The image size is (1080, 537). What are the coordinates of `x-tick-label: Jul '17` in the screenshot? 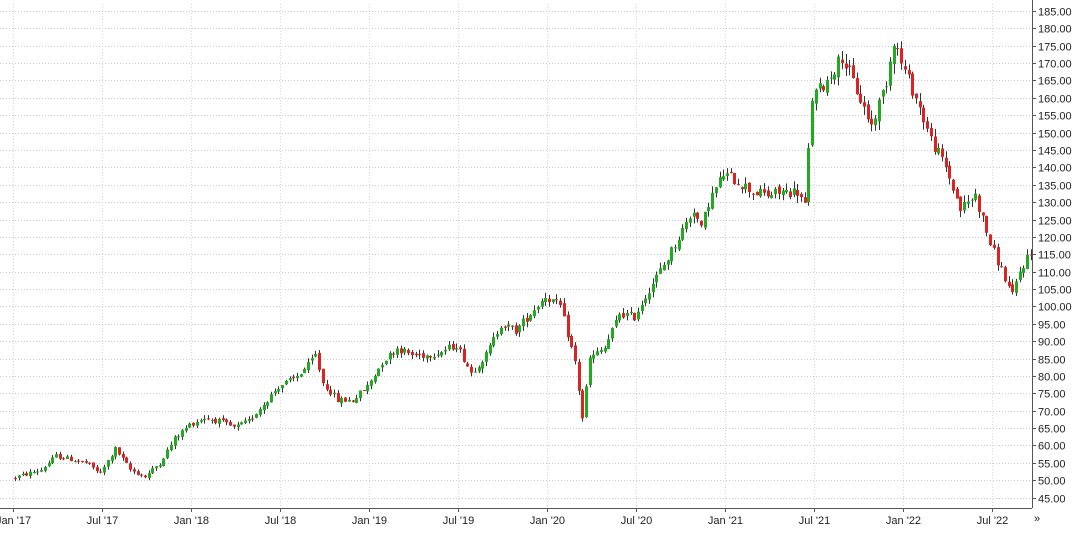 It's located at (102, 521).